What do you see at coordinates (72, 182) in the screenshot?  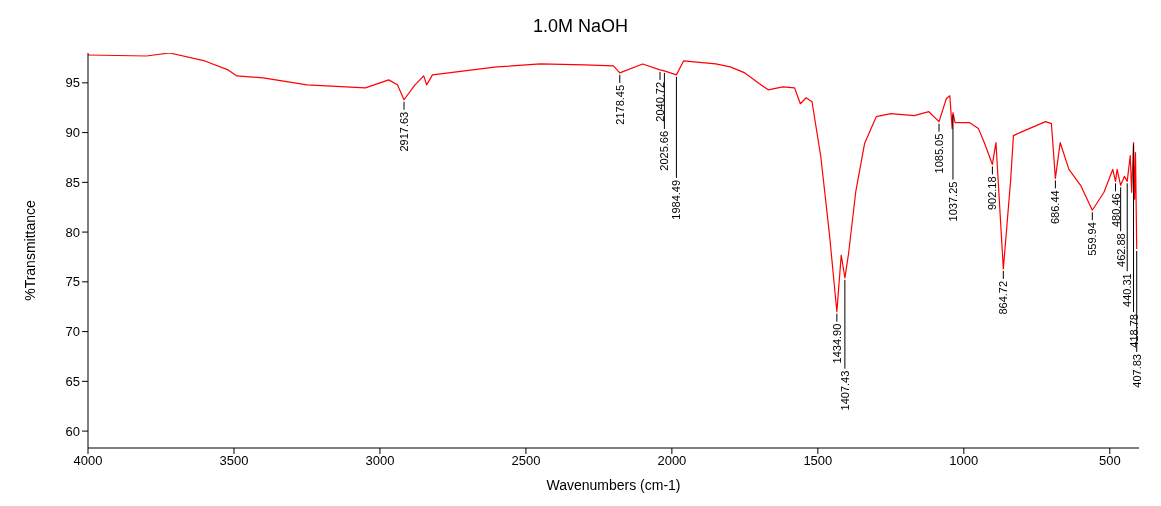 I see `y-tick-label: 85` at bounding box center [72, 182].